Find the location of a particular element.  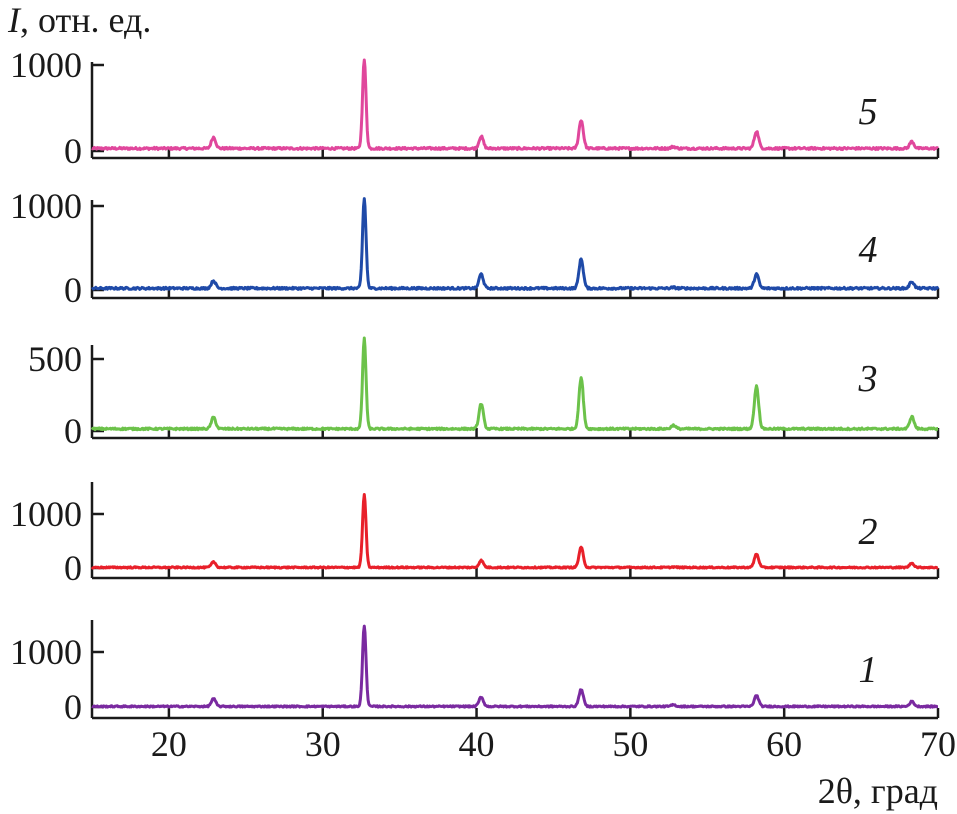

series-label-1: 1 is located at coordinates (868, 670).